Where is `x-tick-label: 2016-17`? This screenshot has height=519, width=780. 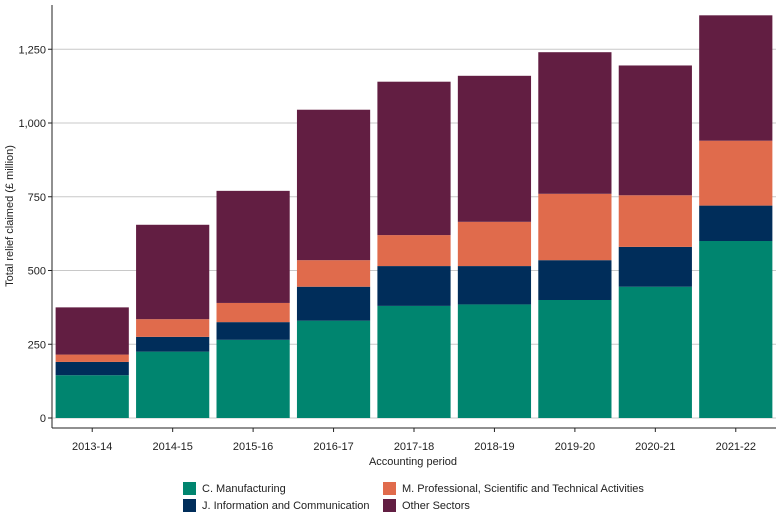 x-tick-label: 2016-17 is located at coordinates (333, 447).